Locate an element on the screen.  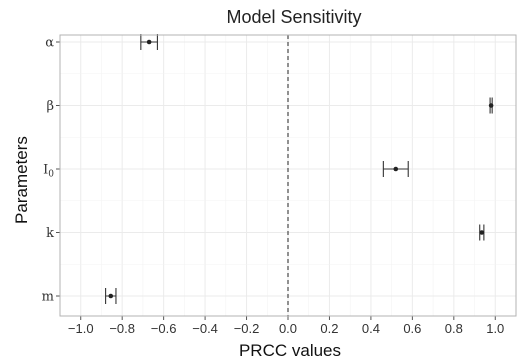
x-tick-label: 0.0 is located at coordinates (288, 328).